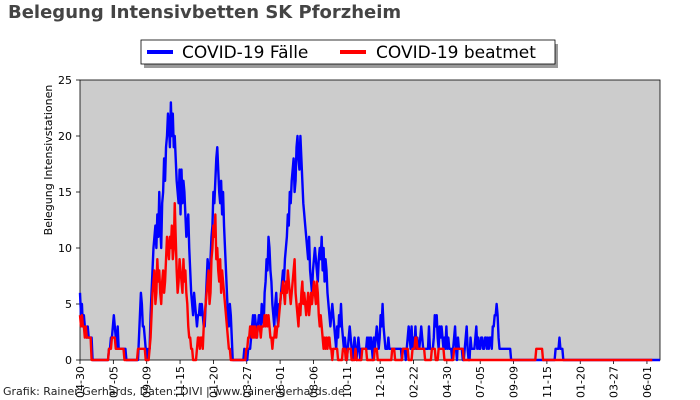 The height and width of the screenshot is (400, 700). What do you see at coordinates (313, 382) in the screenshot?
I see `x-tick-label: 08-06` at bounding box center [313, 382].